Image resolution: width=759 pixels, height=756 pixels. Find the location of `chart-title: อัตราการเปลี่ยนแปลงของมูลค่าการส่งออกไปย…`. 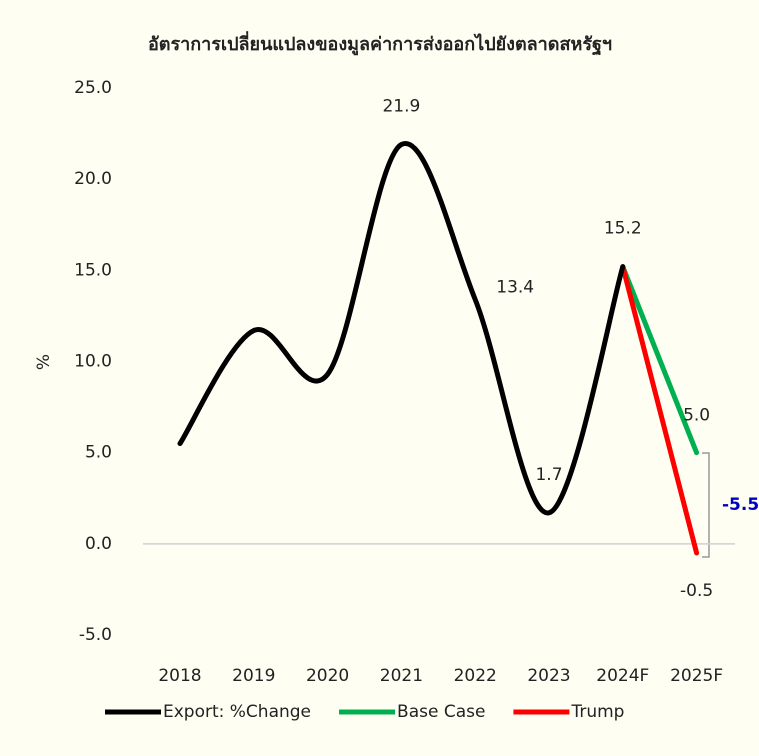

chart-title: อัตราการเปลี่ยนแปลงของมูลค่าการส่งออกไปย… is located at coordinates (380, 43).